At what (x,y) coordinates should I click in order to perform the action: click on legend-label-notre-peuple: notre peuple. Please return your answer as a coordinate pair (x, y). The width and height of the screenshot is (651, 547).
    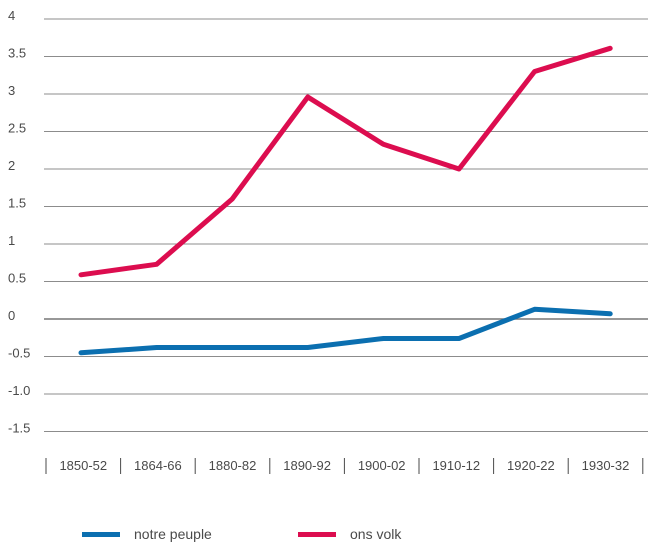
    Looking at the image, I should click on (173, 534).